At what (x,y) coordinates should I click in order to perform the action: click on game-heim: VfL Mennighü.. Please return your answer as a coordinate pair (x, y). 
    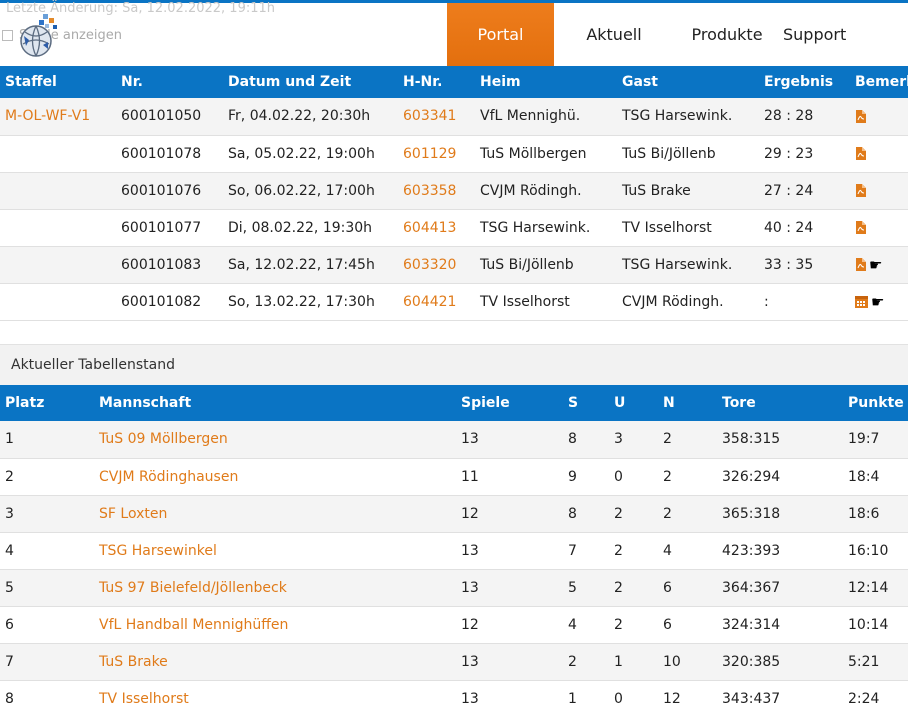
    Looking at the image, I should click on (546, 117).